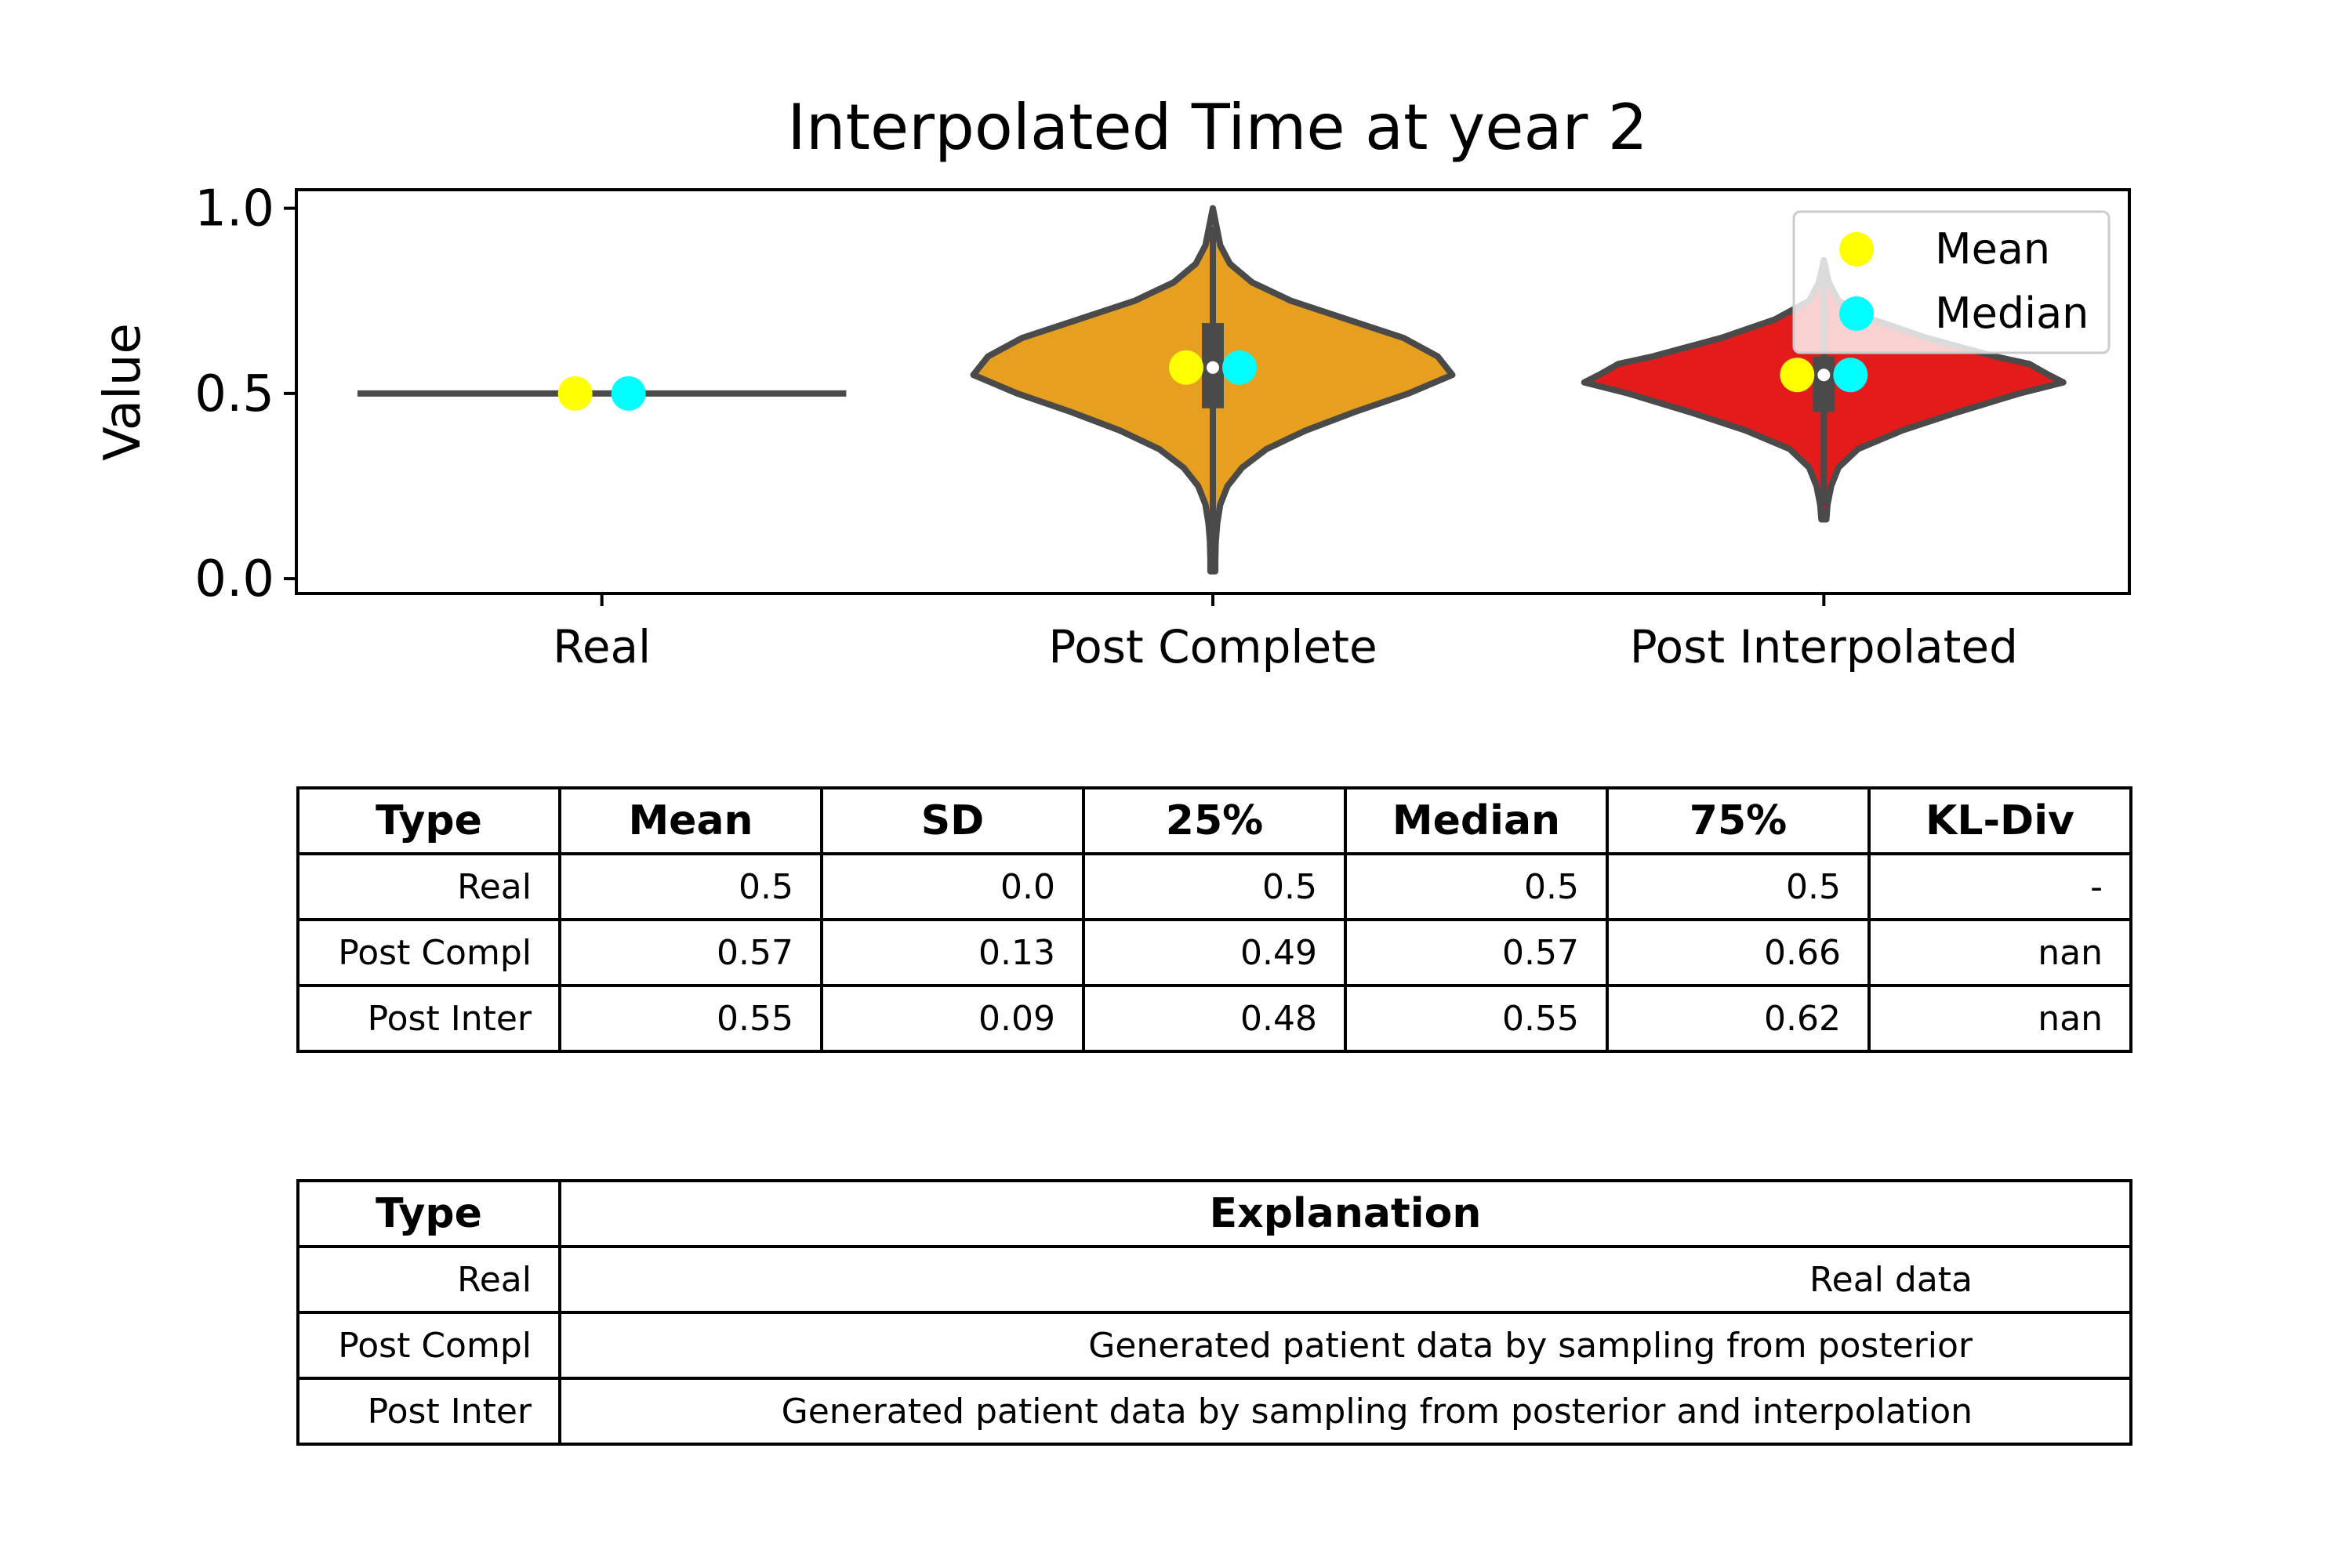  I want to click on explain-header-type: Type, so click(429, 1213).